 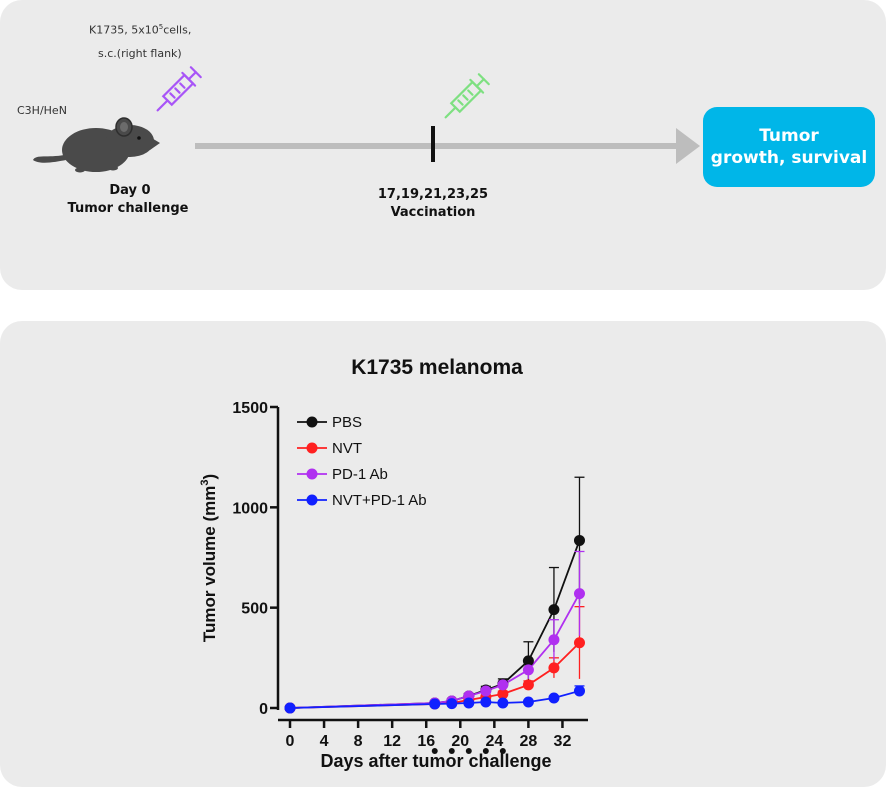 I want to click on chart-title: K1735 melanoma, so click(x=437, y=367).